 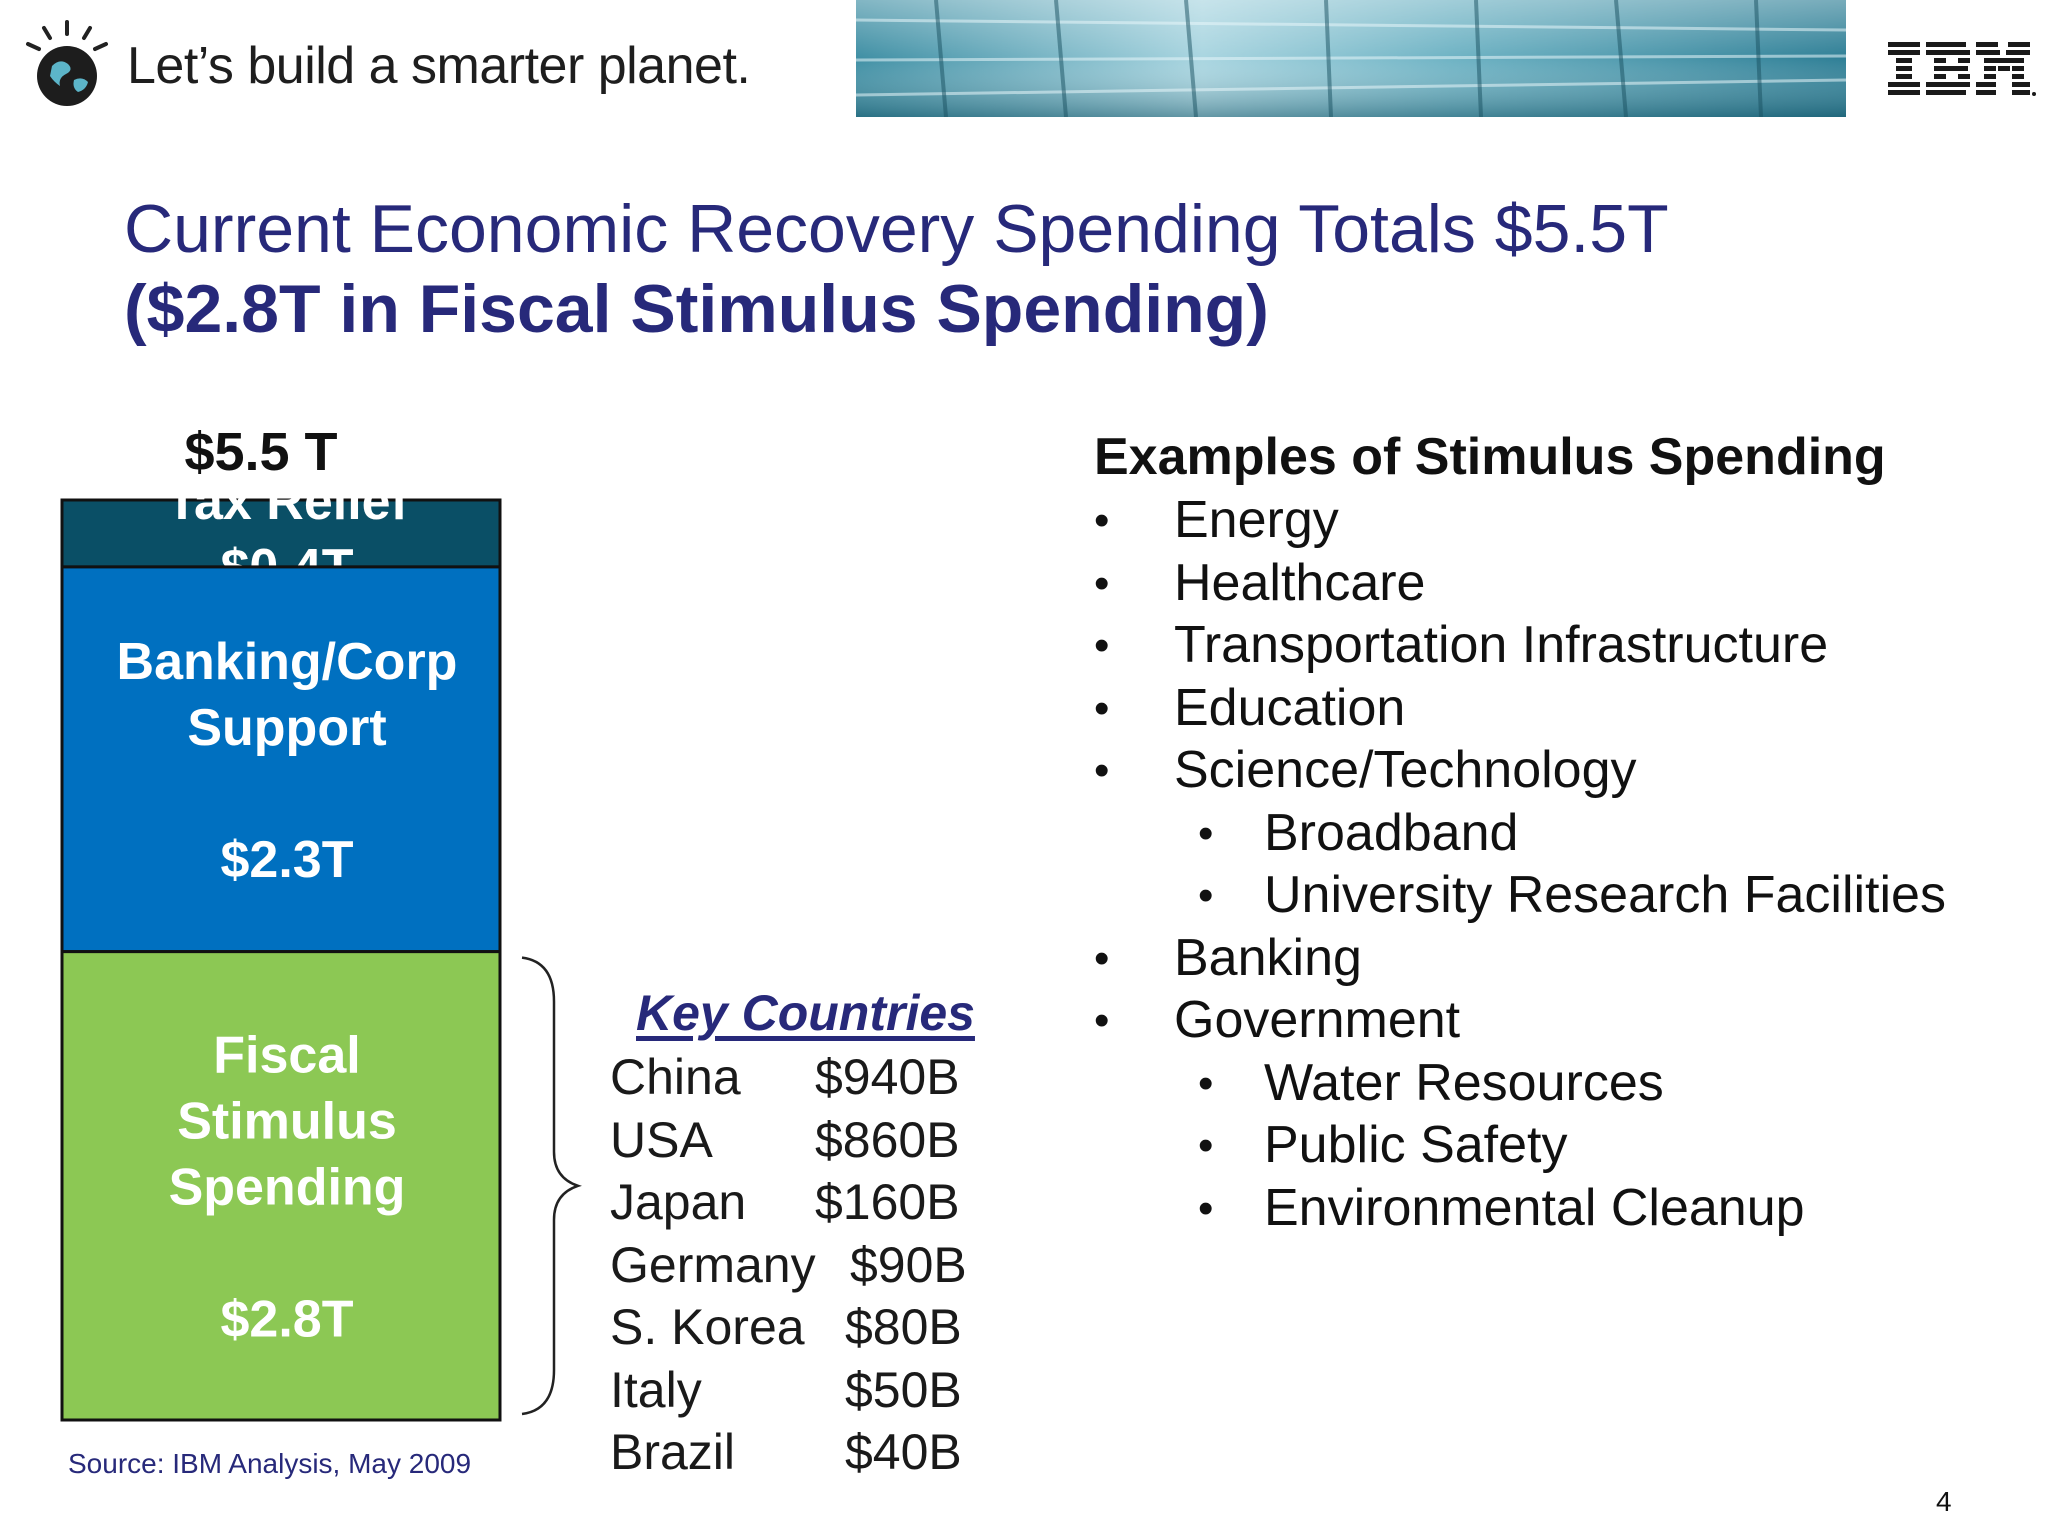 What do you see at coordinates (675, 1077) in the screenshot?
I see `country-name: China` at bounding box center [675, 1077].